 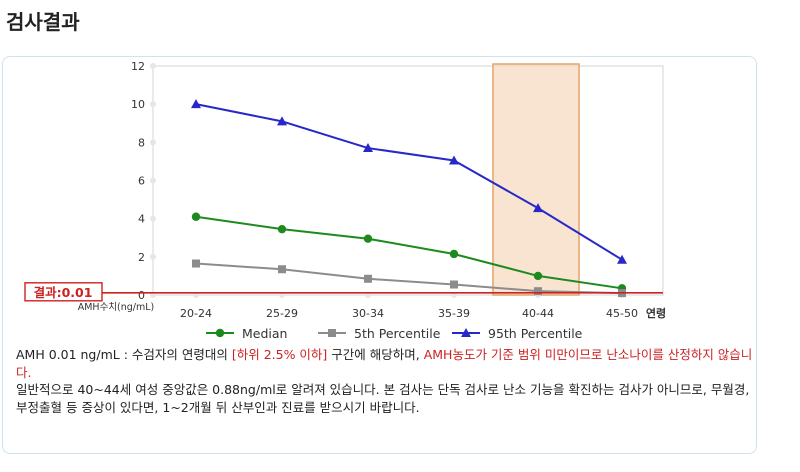 What do you see at coordinates (622, 313) in the screenshot?
I see `x-tick-label: 45-50` at bounding box center [622, 313].